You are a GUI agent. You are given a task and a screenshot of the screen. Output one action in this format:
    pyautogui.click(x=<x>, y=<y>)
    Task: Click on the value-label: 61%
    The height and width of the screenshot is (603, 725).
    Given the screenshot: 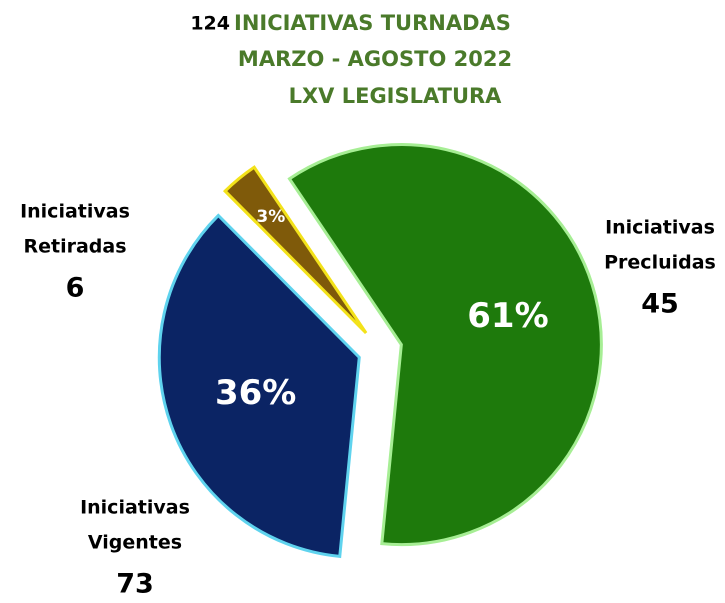 What is the action you would take?
    pyautogui.click(x=507, y=316)
    